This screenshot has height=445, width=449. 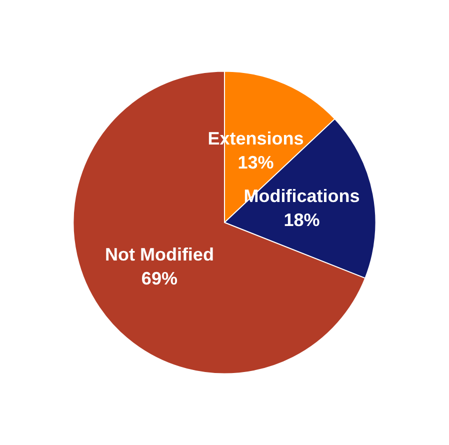 What do you see at coordinates (159, 254) in the screenshot?
I see `slice-label: Not Modified` at bounding box center [159, 254].